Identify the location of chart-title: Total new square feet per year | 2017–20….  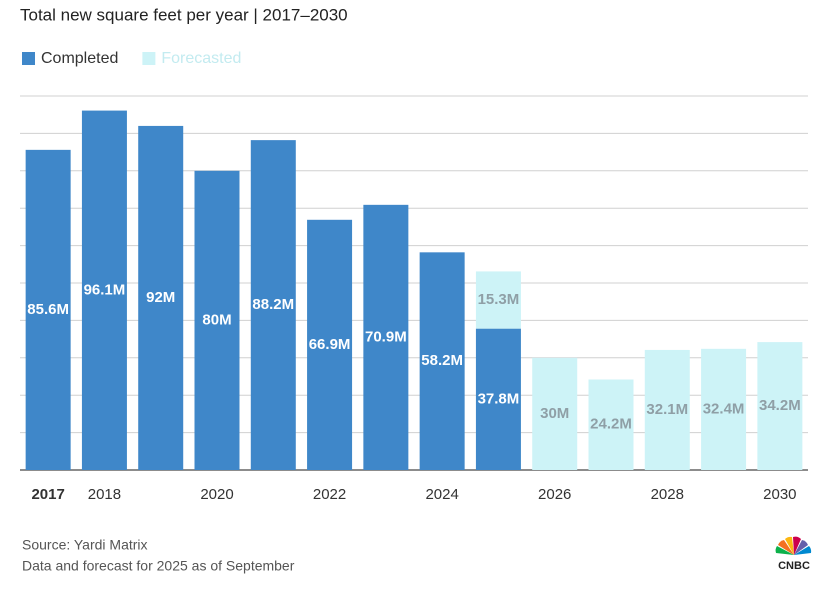
(184, 14).